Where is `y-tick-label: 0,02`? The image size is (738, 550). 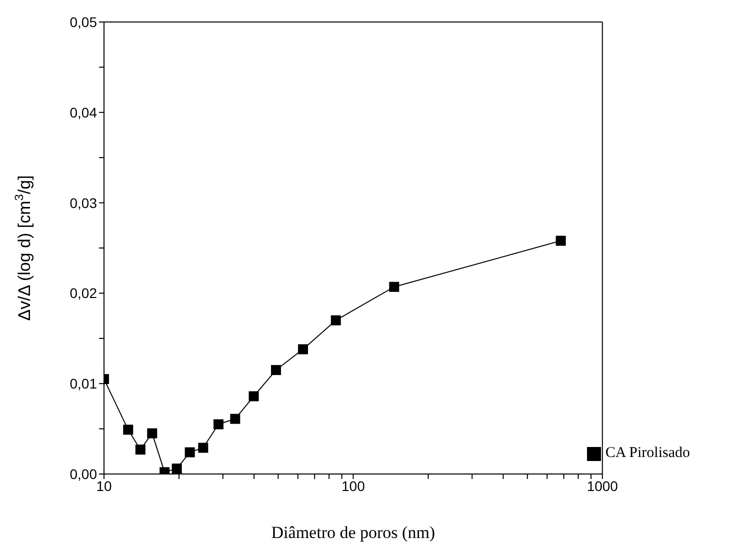 y-tick-label: 0,02 is located at coordinates (84, 293).